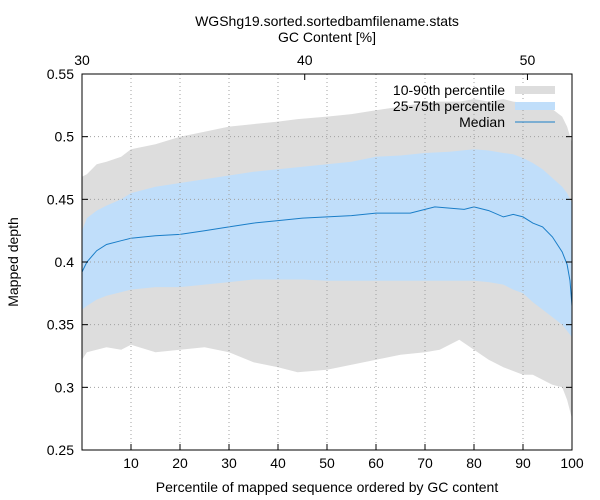 The height and width of the screenshot is (500, 600). I want to click on chart-title: WGShg19.sorted.sortedbamfilename.stats, so click(327, 21).